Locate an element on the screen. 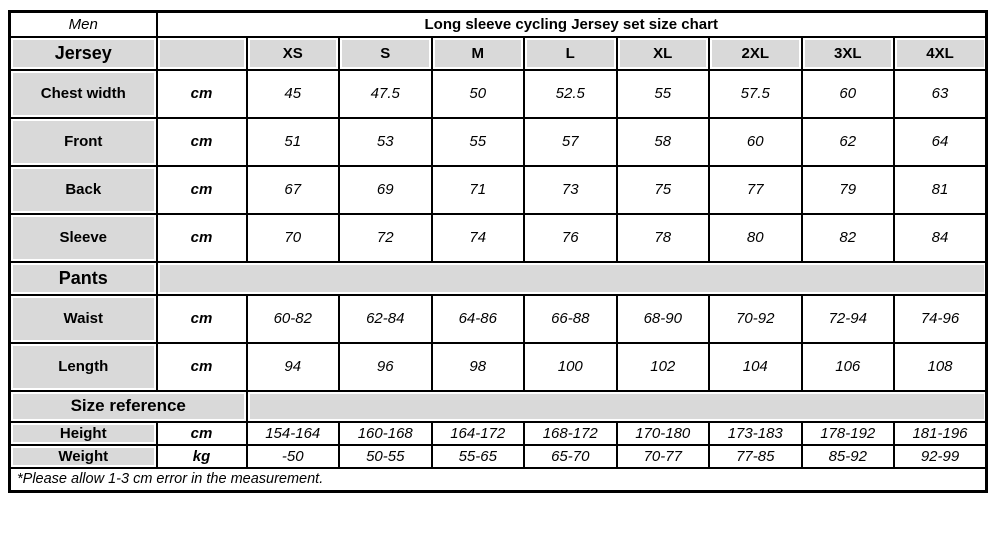  row-label-sleeve: Sleeve is located at coordinates (83, 237).